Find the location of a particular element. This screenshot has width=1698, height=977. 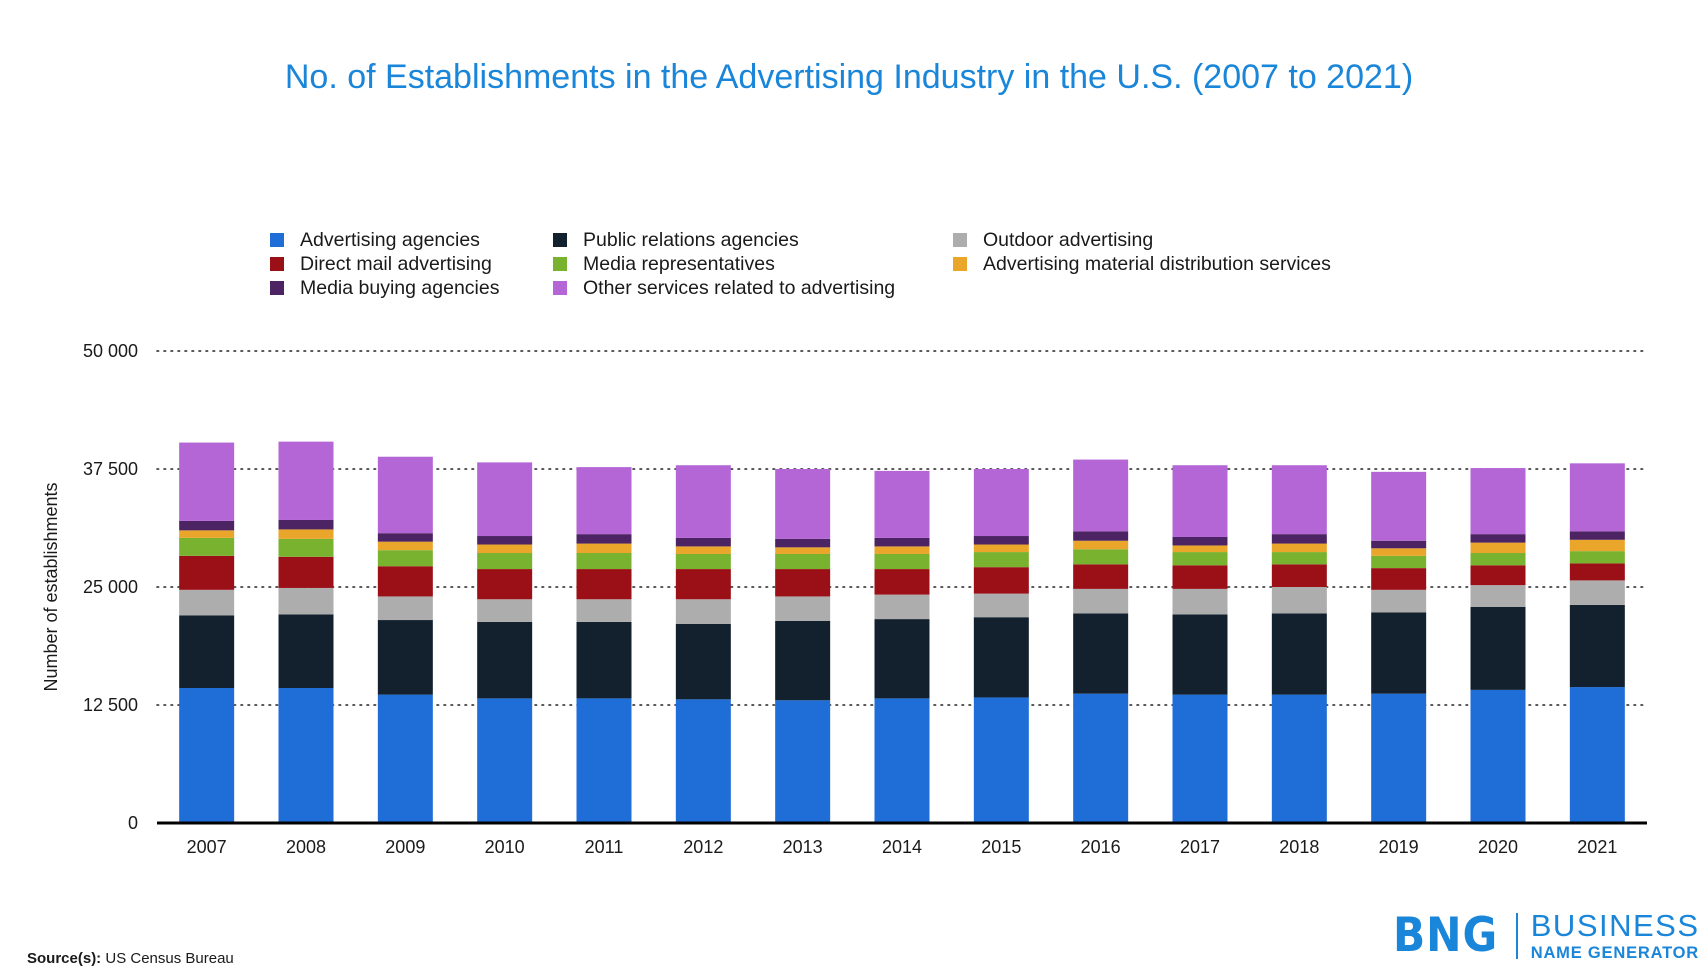

bar-media-representatives-2017 is located at coordinates (1200, 559).